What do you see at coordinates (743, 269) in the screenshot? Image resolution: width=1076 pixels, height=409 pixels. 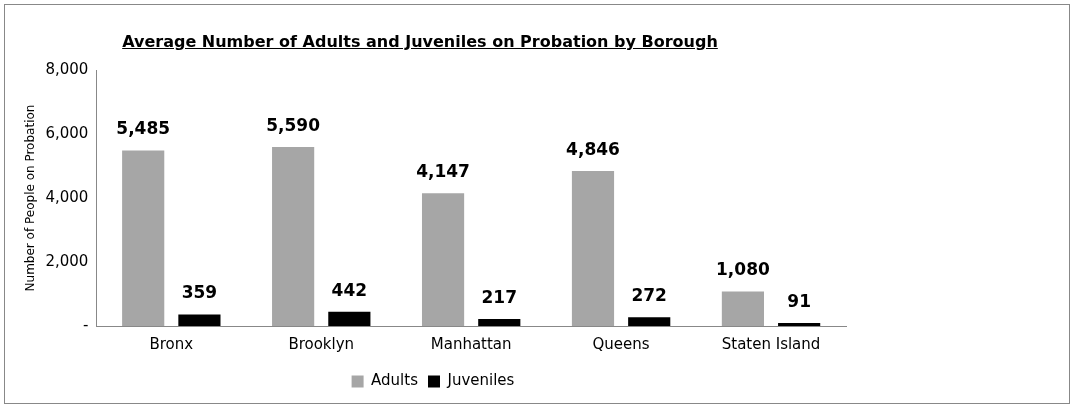 I see `data-label: 1,080` at bounding box center [743, 269].